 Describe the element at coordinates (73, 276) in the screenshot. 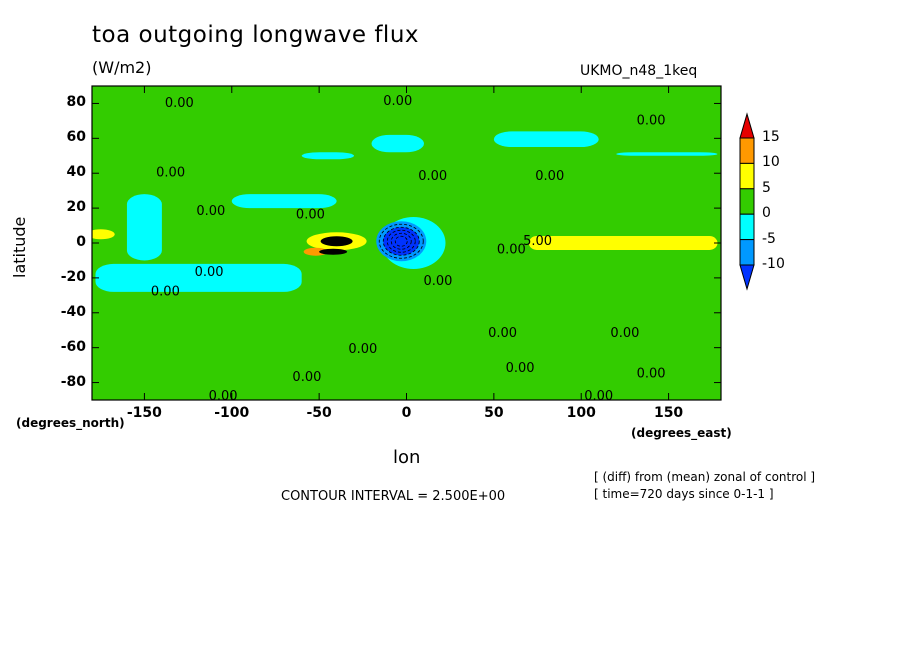

I see `y-tick-label: -20` at that location.